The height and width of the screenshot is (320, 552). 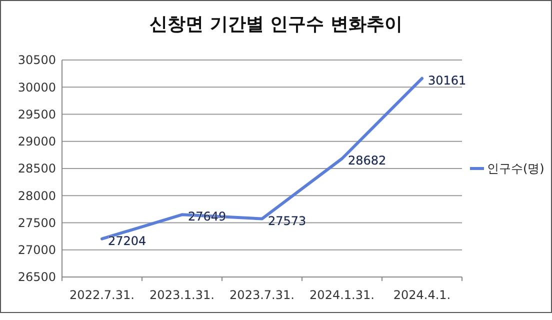 I want to click on legend-label: 인구수(명), so click(x=515, y=169).